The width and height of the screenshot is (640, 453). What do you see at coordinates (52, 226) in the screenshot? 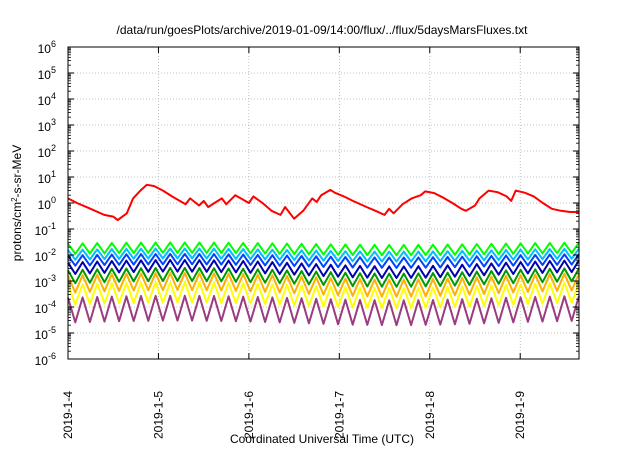
I see `y-tick-label-exp: -1` at bounding box center [52, 226].